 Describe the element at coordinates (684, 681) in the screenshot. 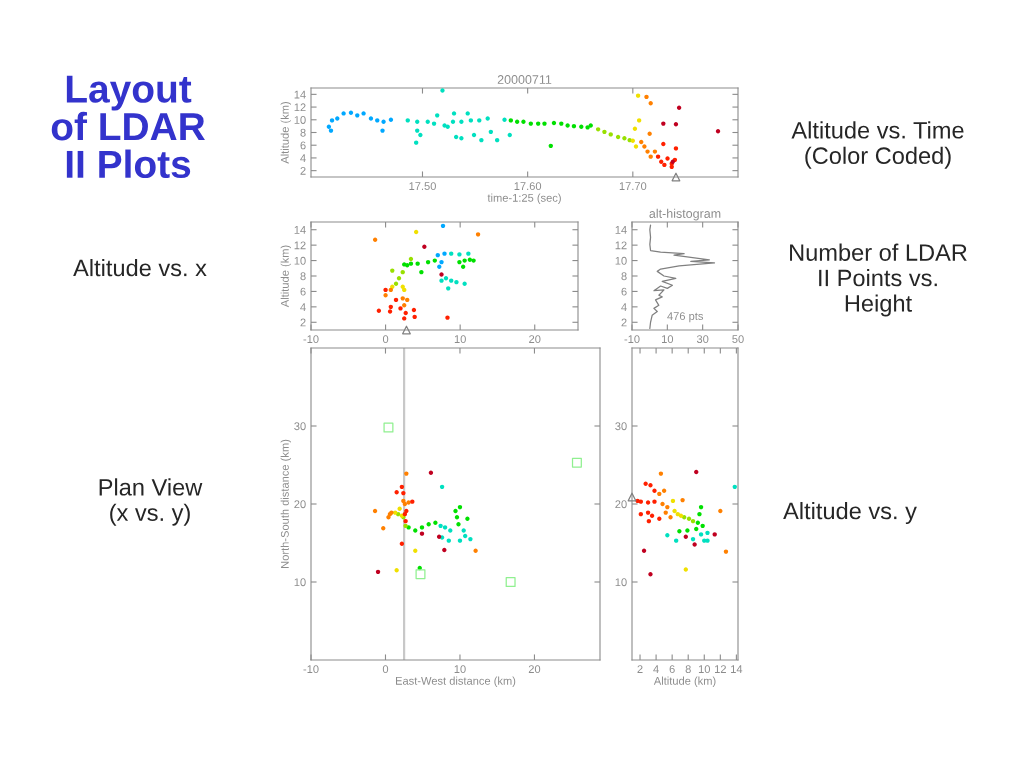

I see `x-axis-title: Altitude (km)` at that location.